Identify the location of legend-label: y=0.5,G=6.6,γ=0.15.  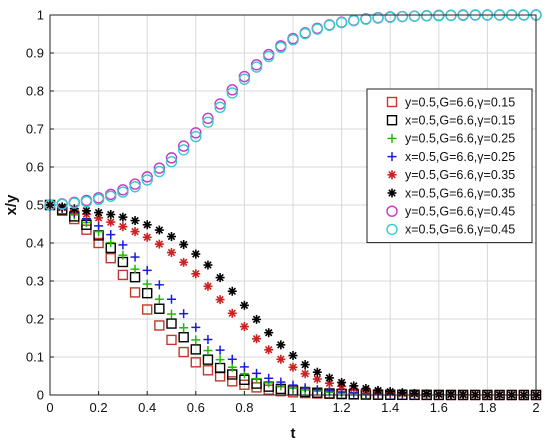
(460, 102).